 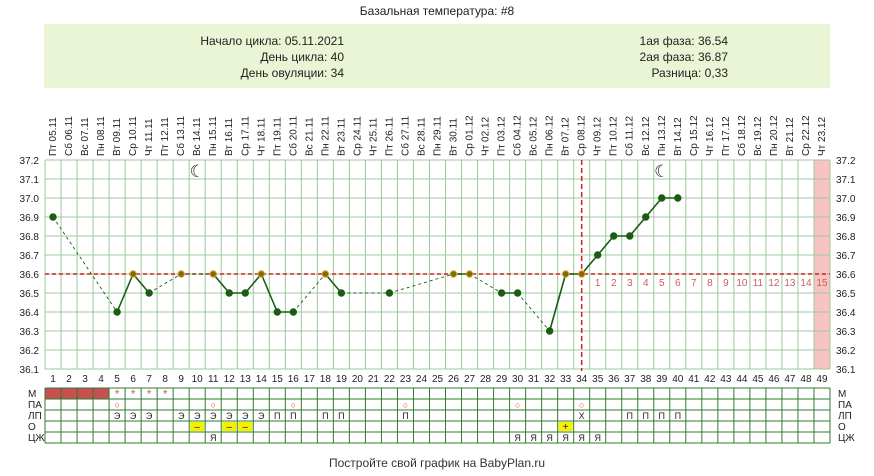 What do you see at coordinates (165, 379) in the screenshot?
I see `cycle-day-label: 8` at bounding box center [165, 379].